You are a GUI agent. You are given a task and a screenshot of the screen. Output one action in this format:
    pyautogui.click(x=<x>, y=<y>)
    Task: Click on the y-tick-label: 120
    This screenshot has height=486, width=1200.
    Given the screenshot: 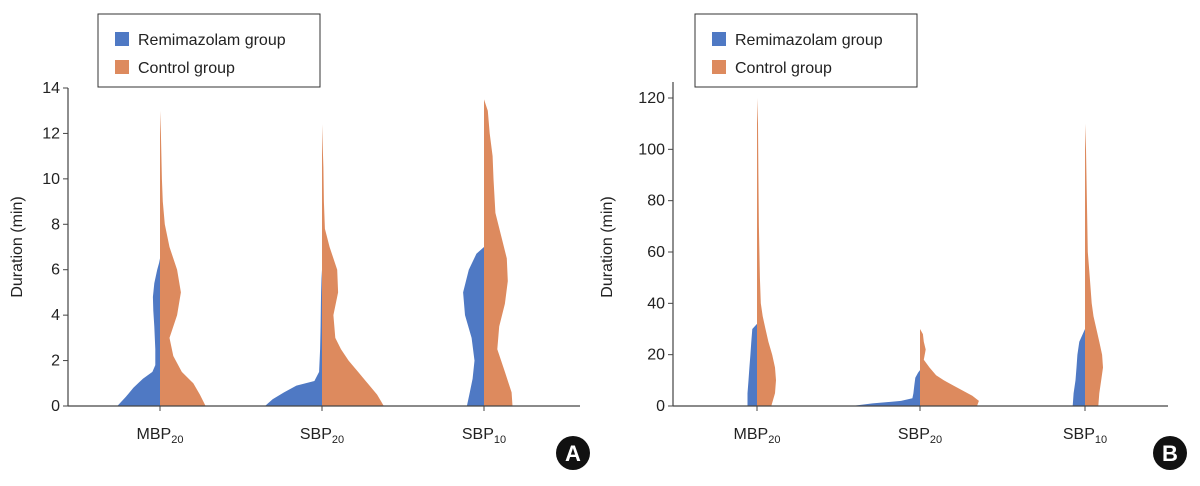 What is the action you would take?
    pyautogui.click(x=651, y=98)
    